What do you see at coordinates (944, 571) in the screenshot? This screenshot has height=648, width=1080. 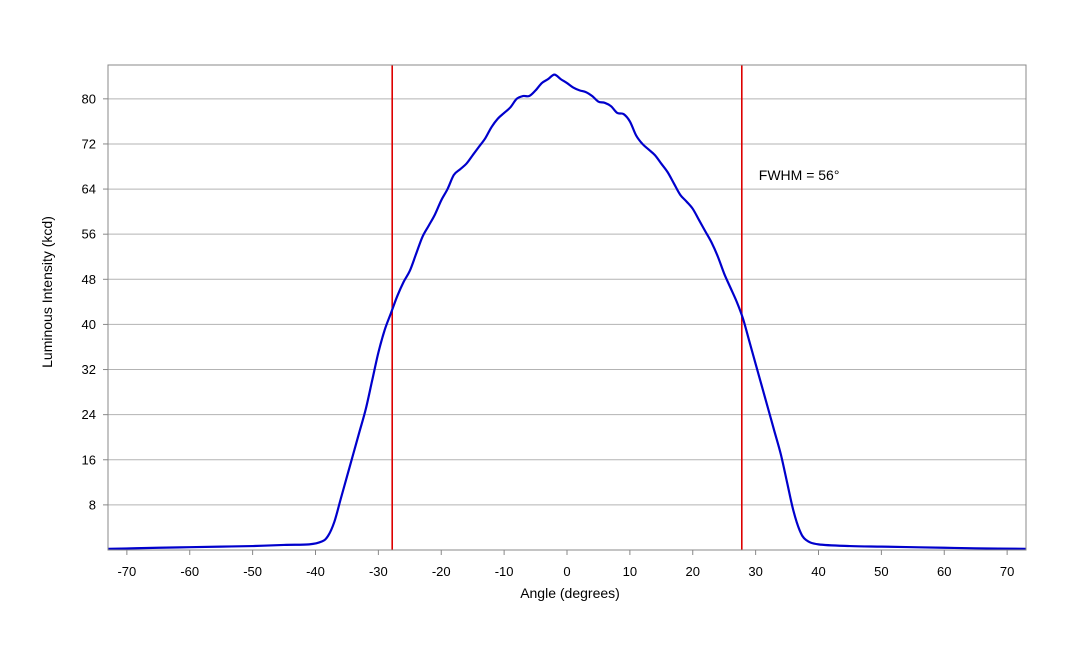 I see `x-tick-label-60: 60` at bounding box center [944, 571].